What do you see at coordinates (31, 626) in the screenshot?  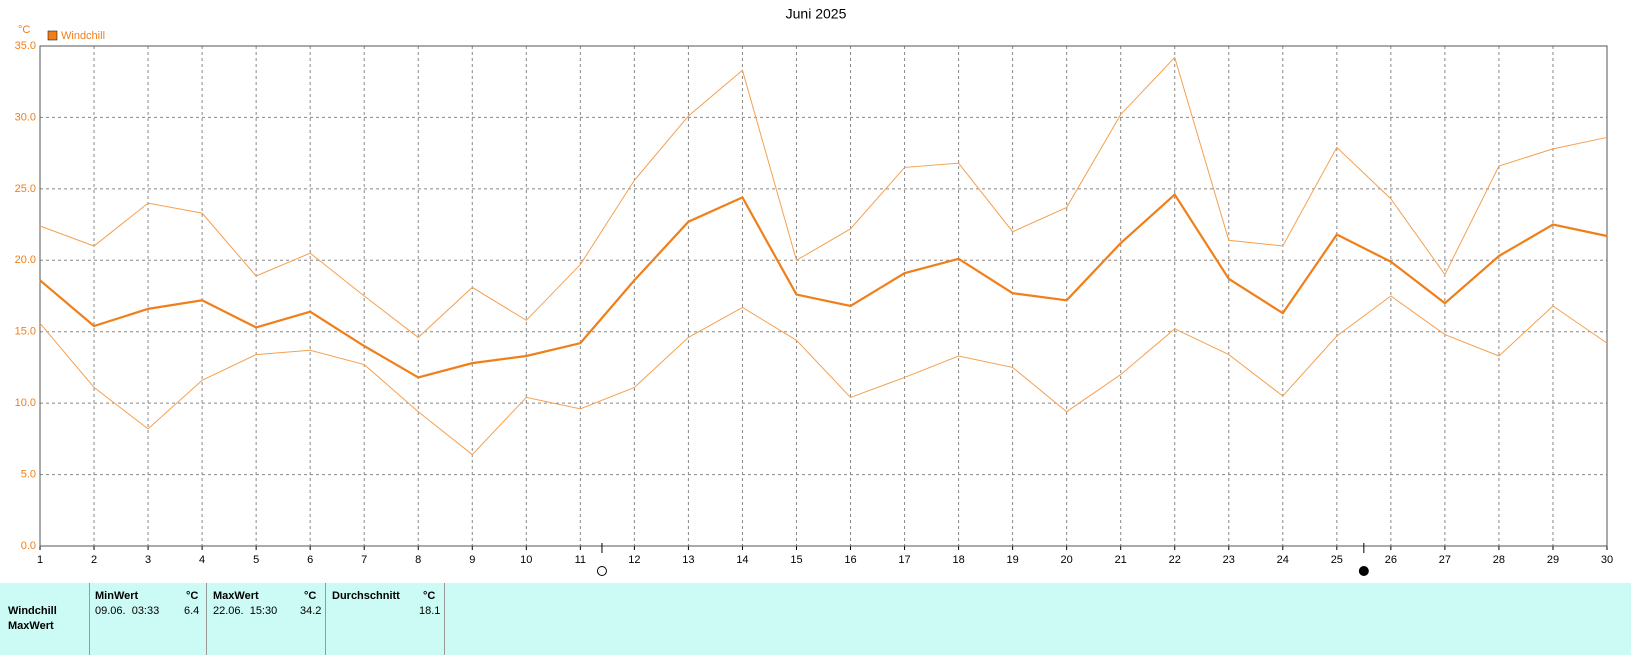 I see `row-label: MaxWert` at bounding box center [31, 626].